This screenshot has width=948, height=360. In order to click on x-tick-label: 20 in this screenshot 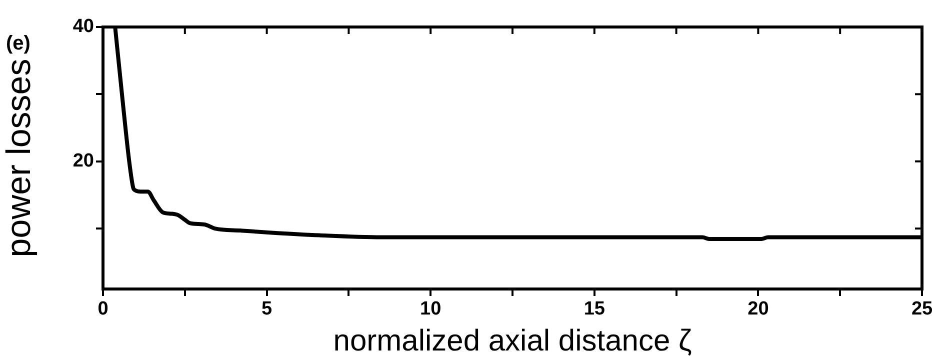, I will do `click(758, 309)`.